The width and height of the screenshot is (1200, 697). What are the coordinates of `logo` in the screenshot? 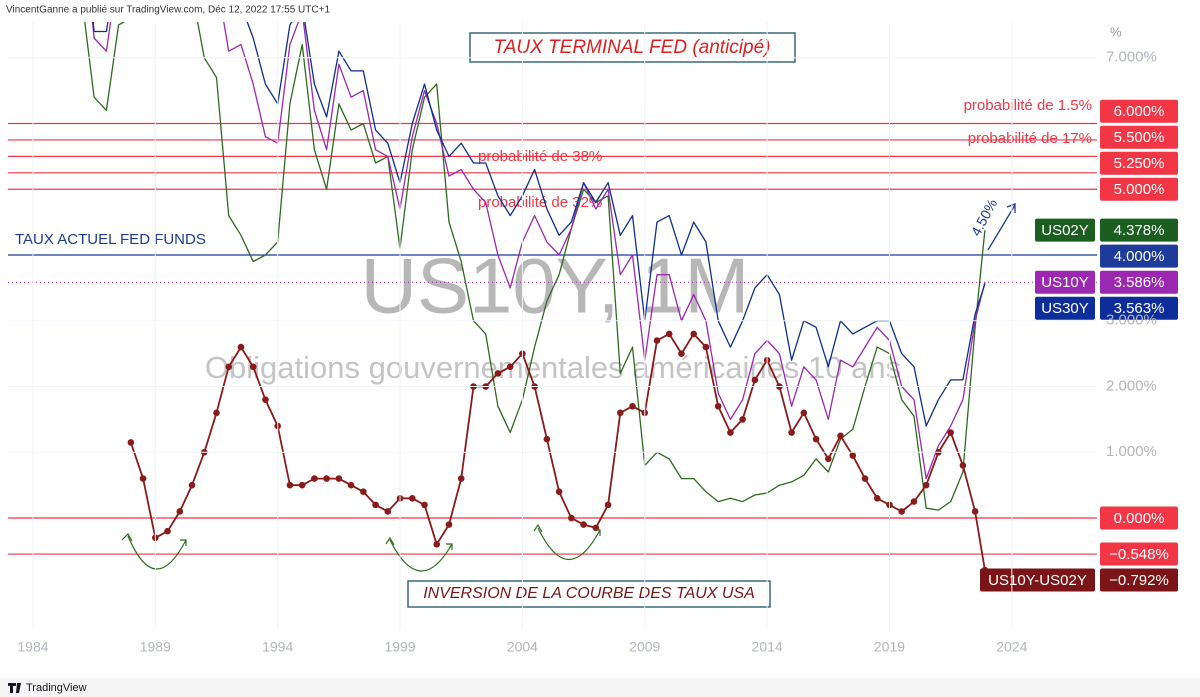 It's located at (14, 688).